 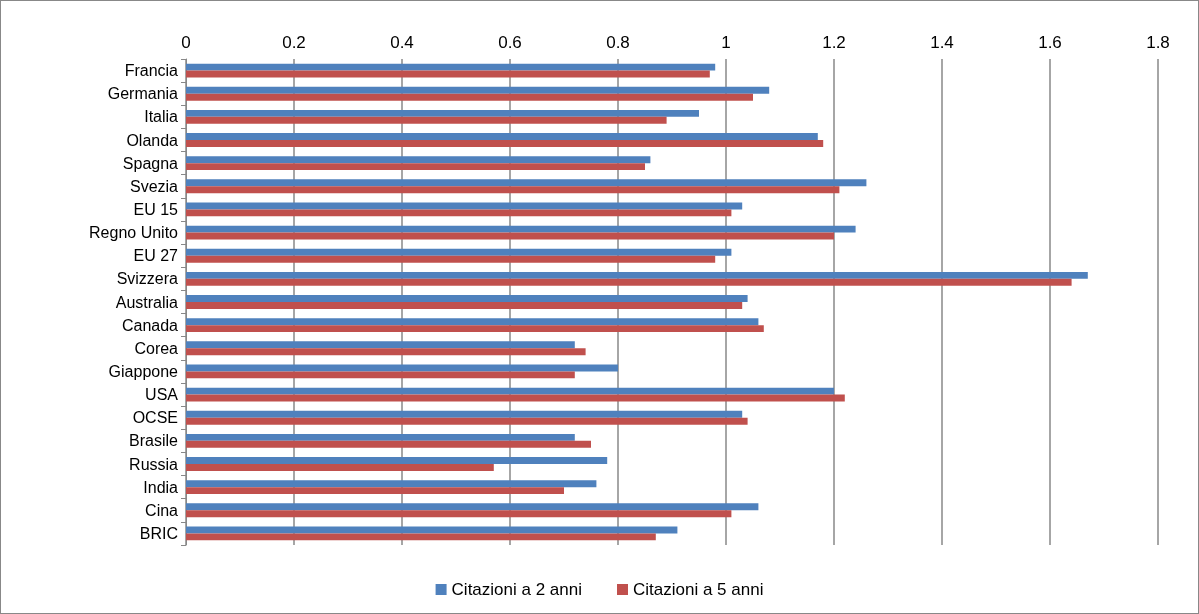 I want to click on x-tick-label: 0, so click(x=186, y=42).